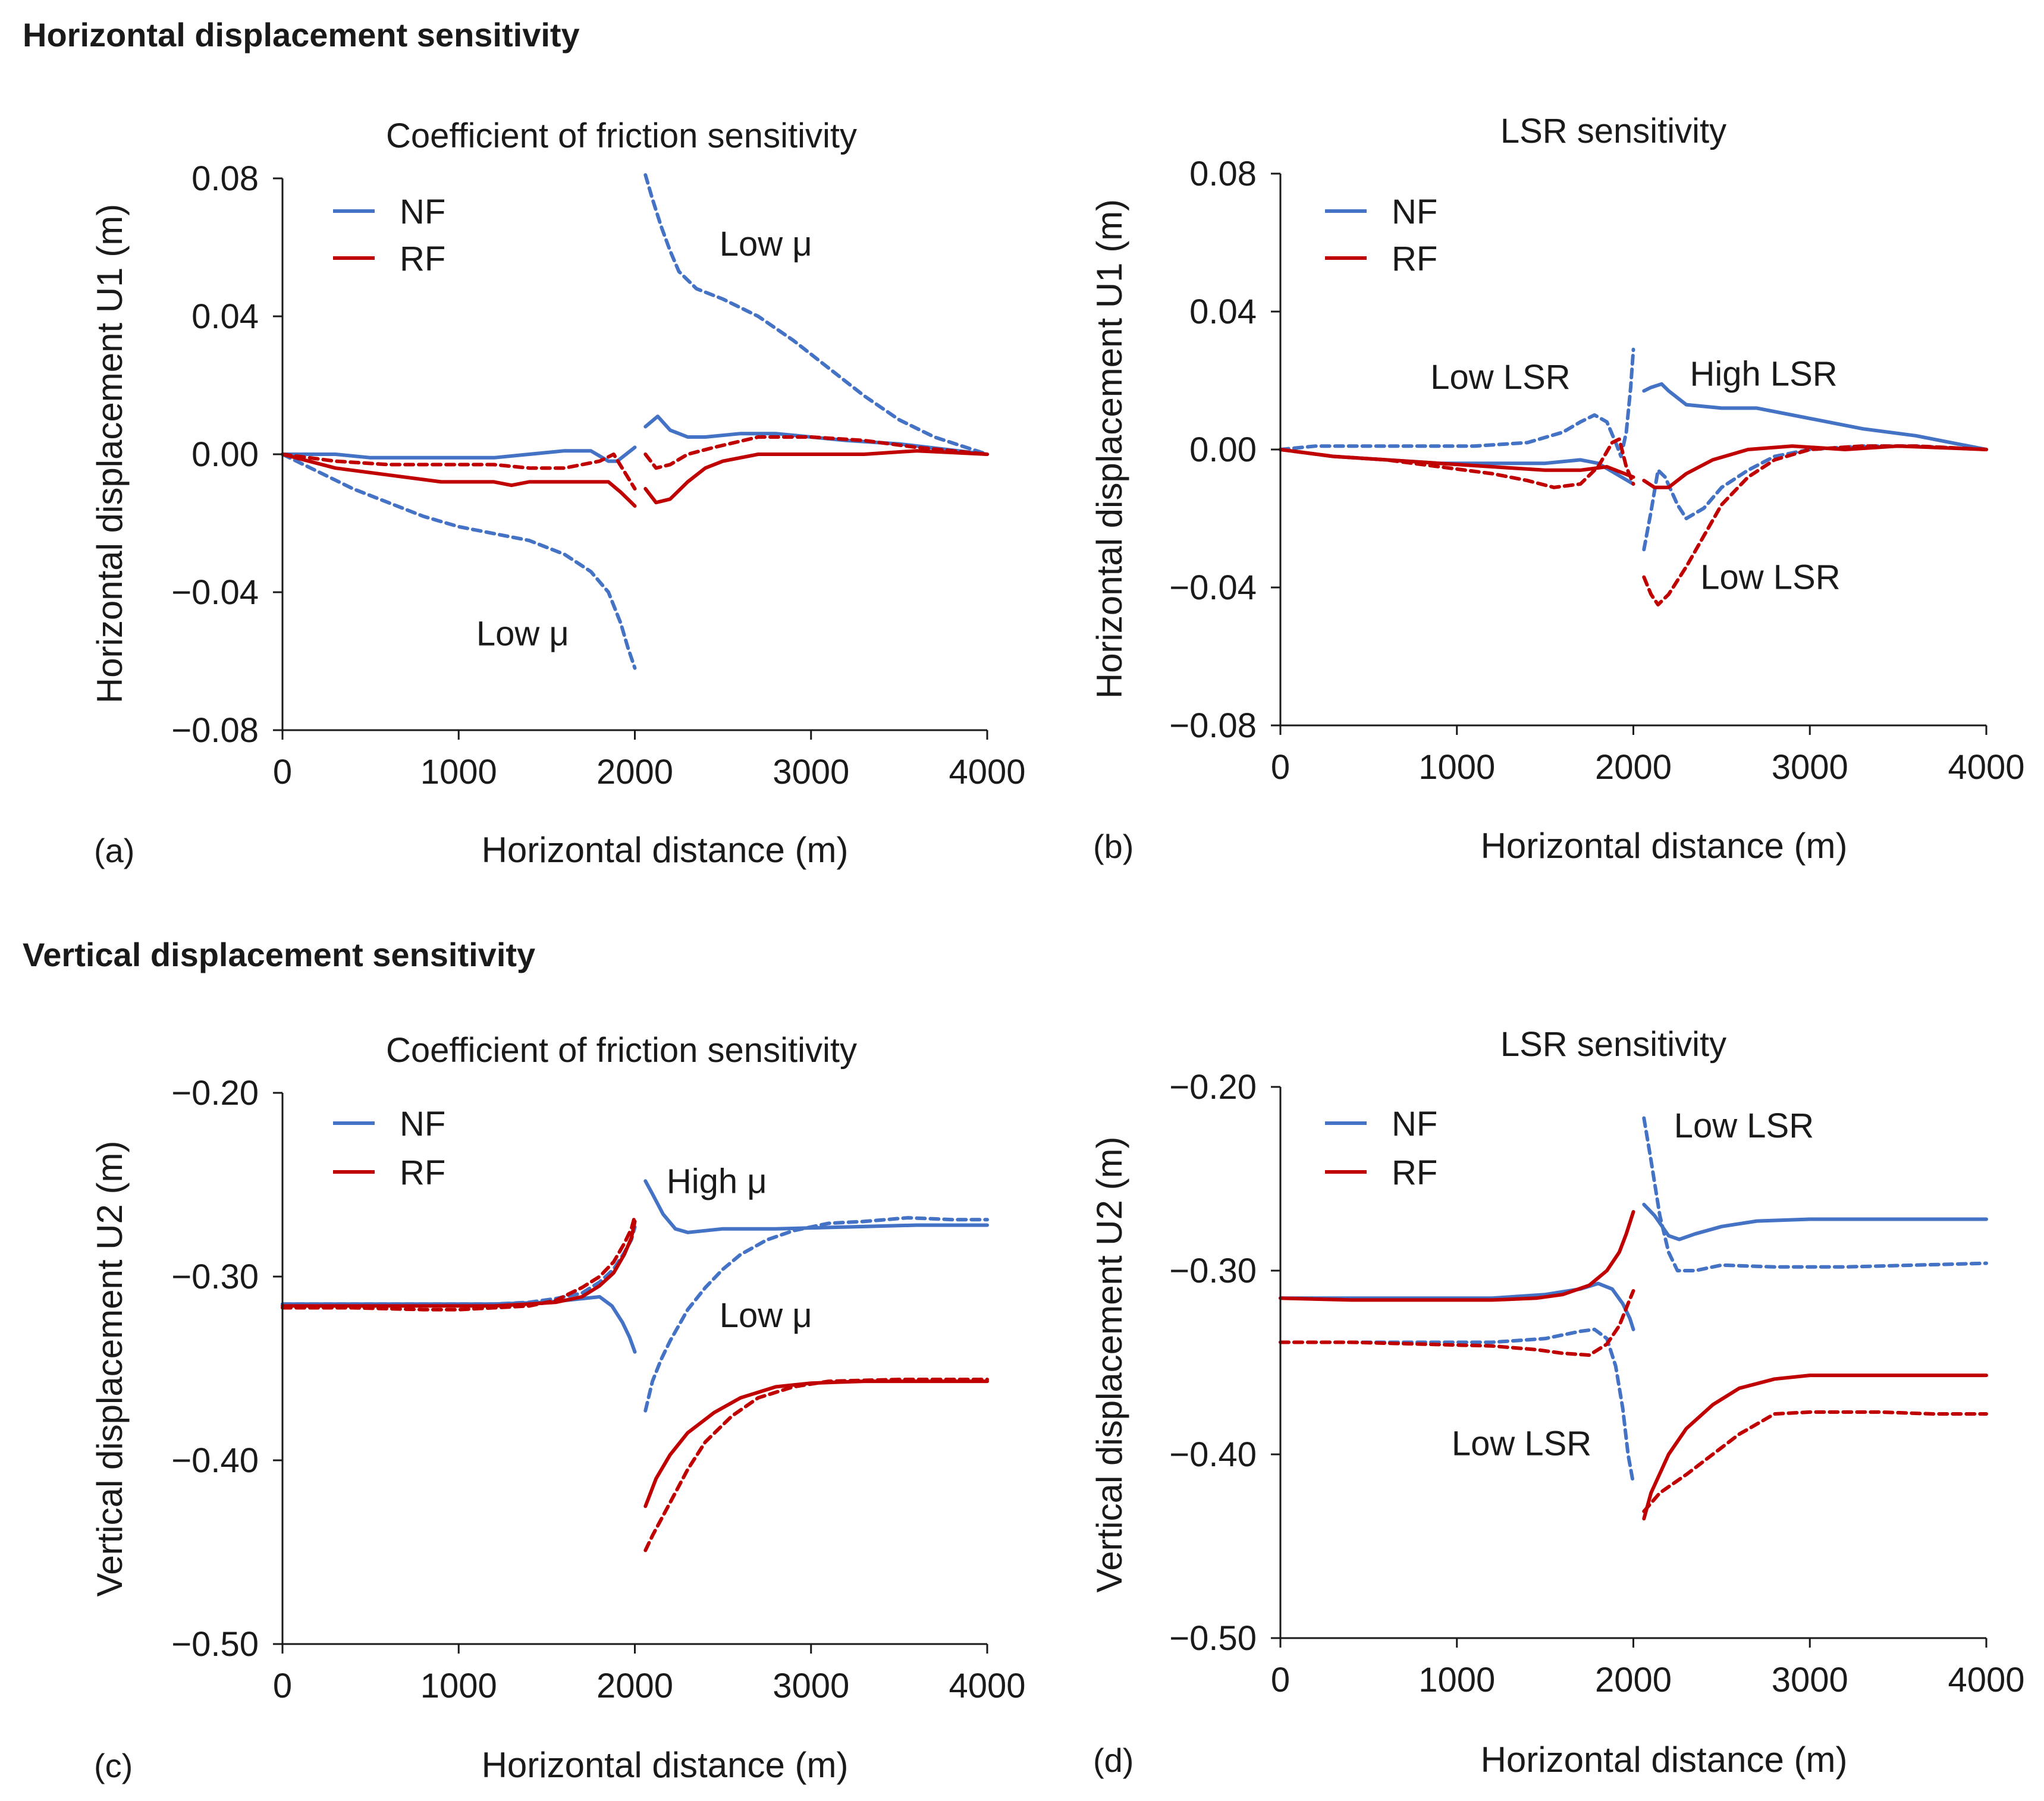  What do you see at coordinates (1109, 449) in the screenshot?
I see `chart-b-y-axis-label: Horizontal displacement U1 (m)` at bounding box center [1109, 449].